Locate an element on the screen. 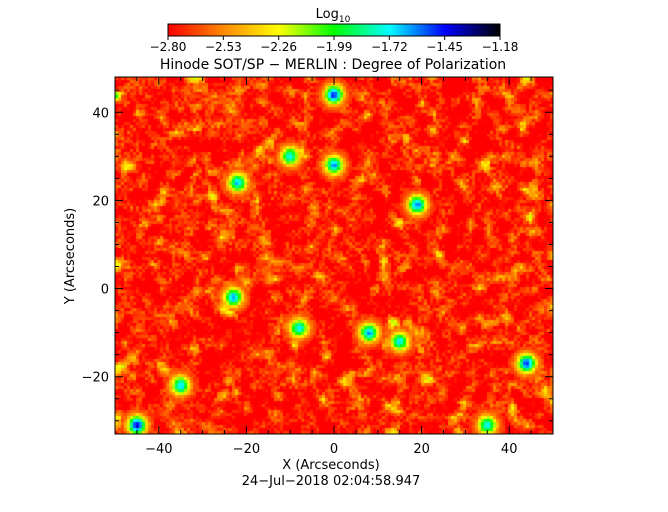 This screenshot has width=668, height=512. y-axis-label: Y (Arcseconds) is located at coordinates (70, 256).